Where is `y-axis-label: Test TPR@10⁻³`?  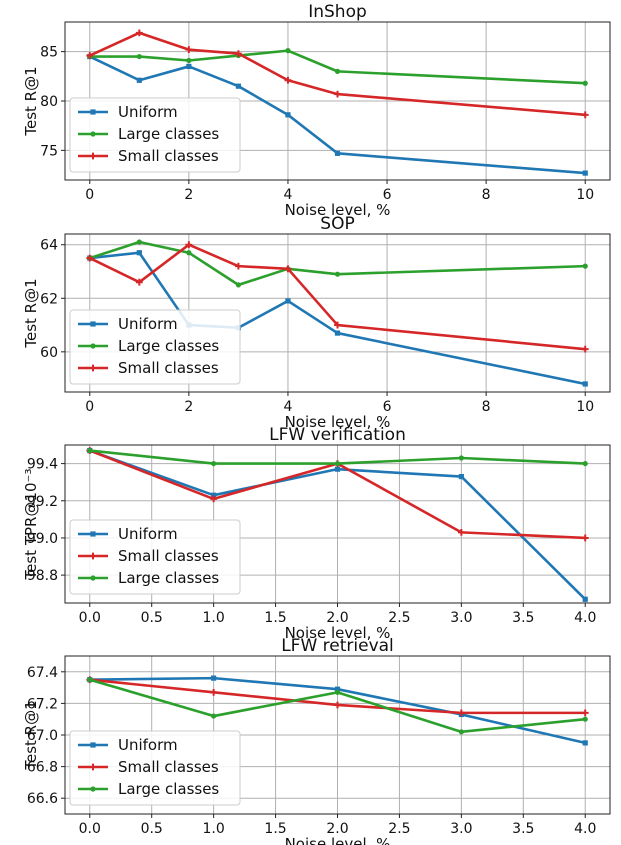 y-axis-label: Test TPR@10⁻³ is located at coordinates (31, 525).